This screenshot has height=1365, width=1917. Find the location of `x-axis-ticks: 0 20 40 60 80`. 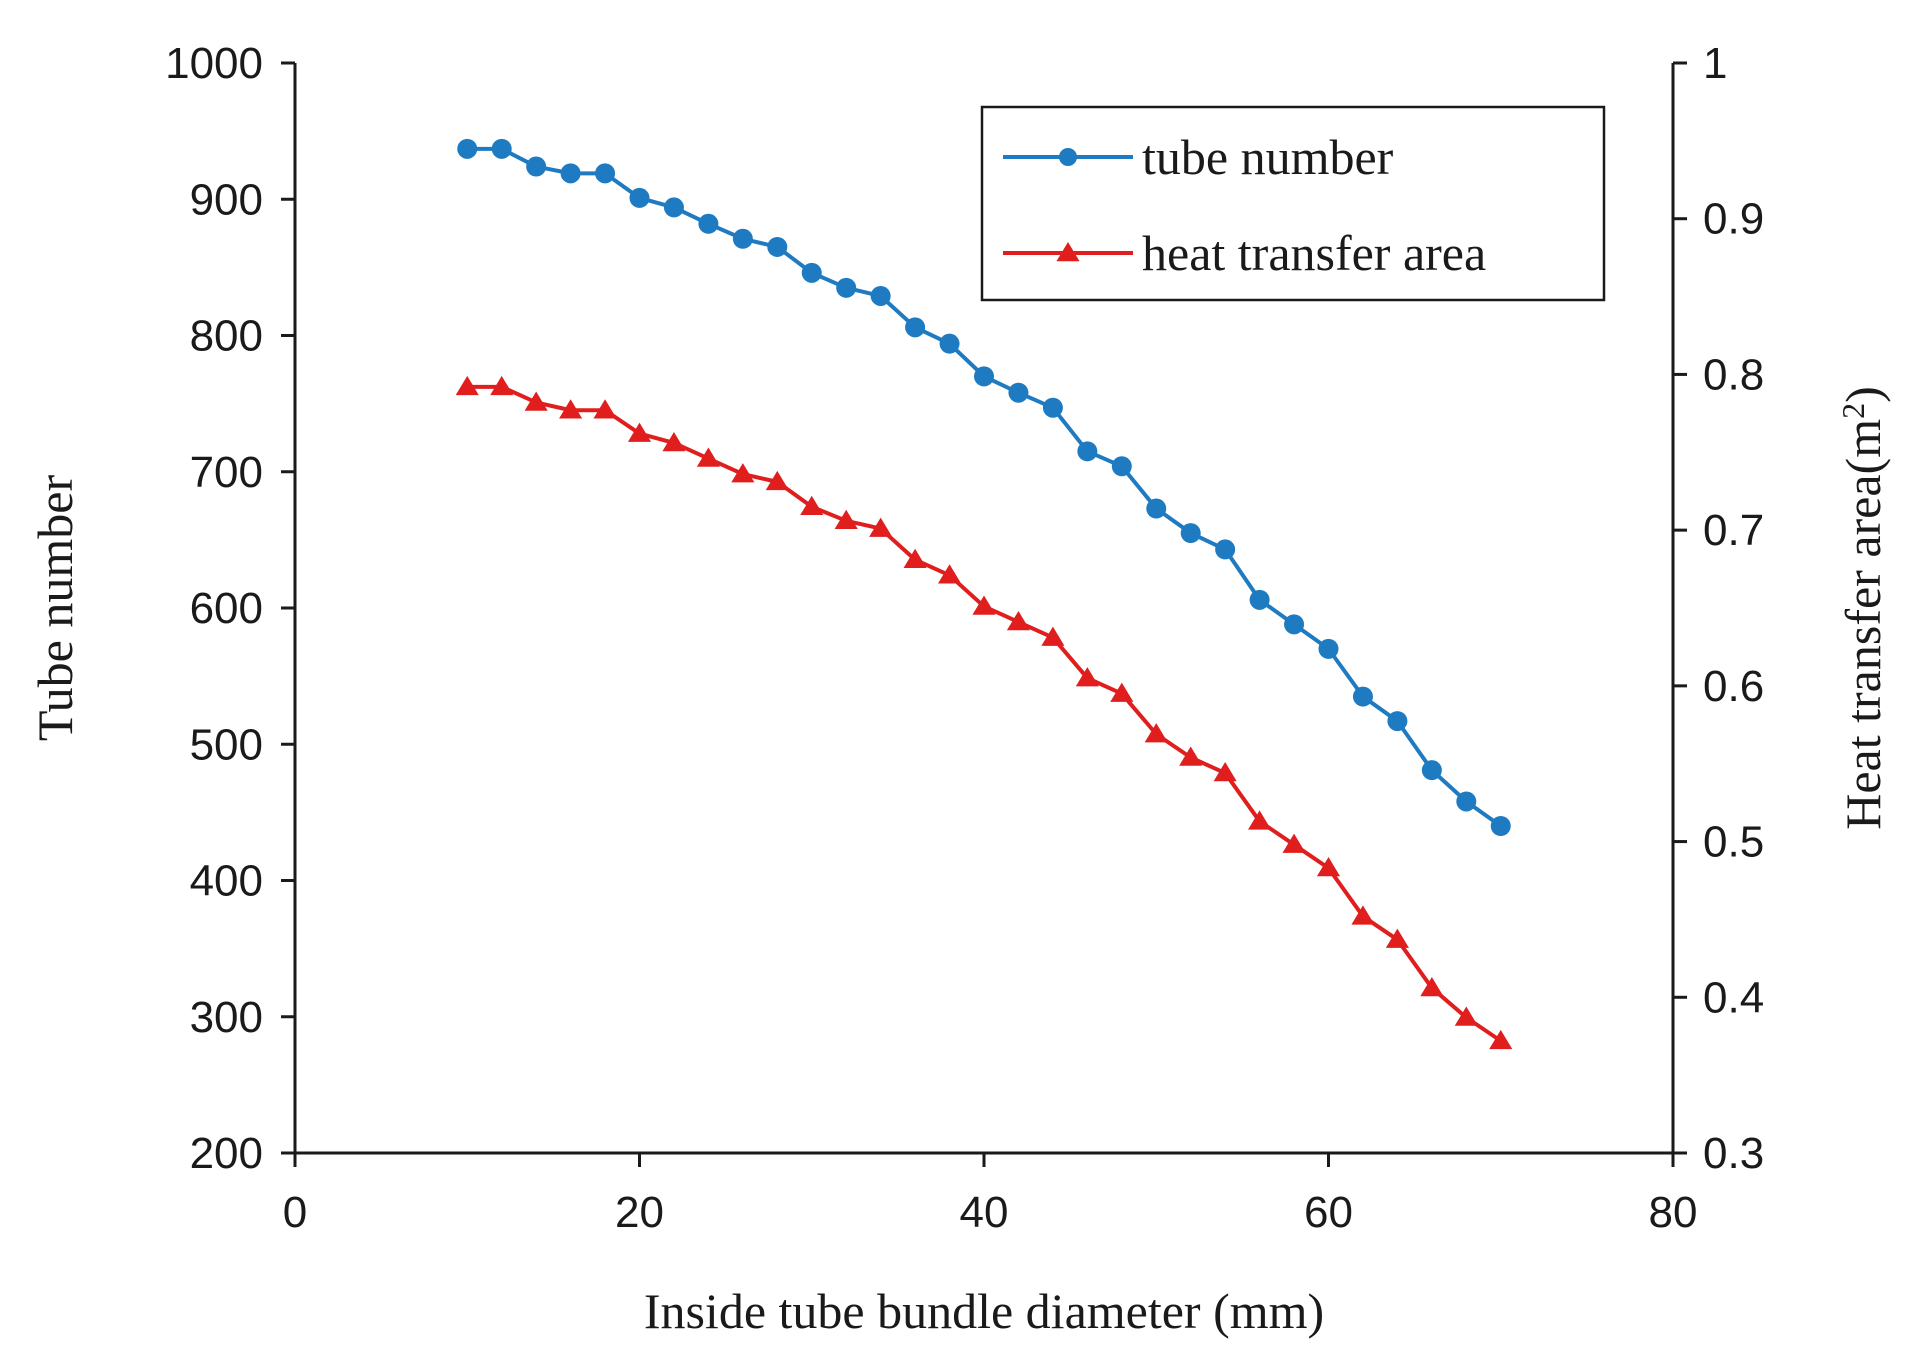

x-axis-ticks: 0 20 40 60 80 is located at coordinates (990, 1195).